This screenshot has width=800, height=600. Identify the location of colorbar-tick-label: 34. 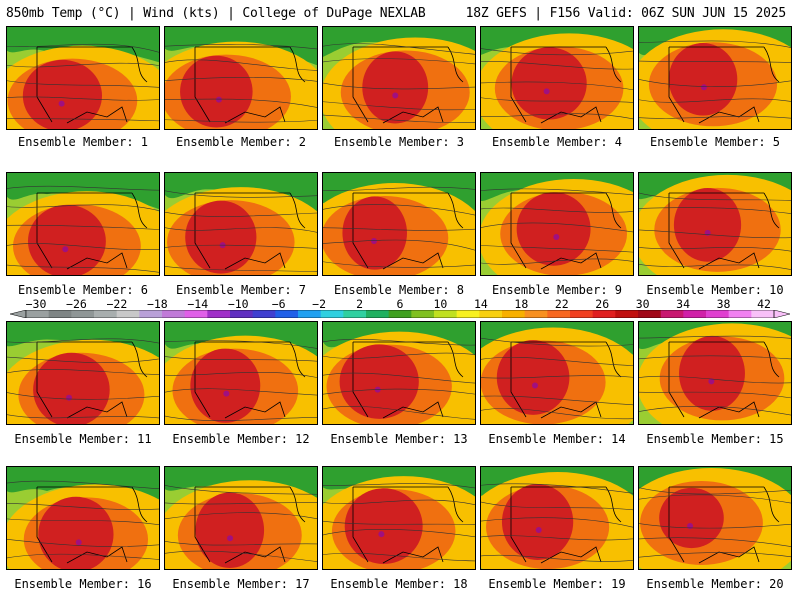
(683, 304).